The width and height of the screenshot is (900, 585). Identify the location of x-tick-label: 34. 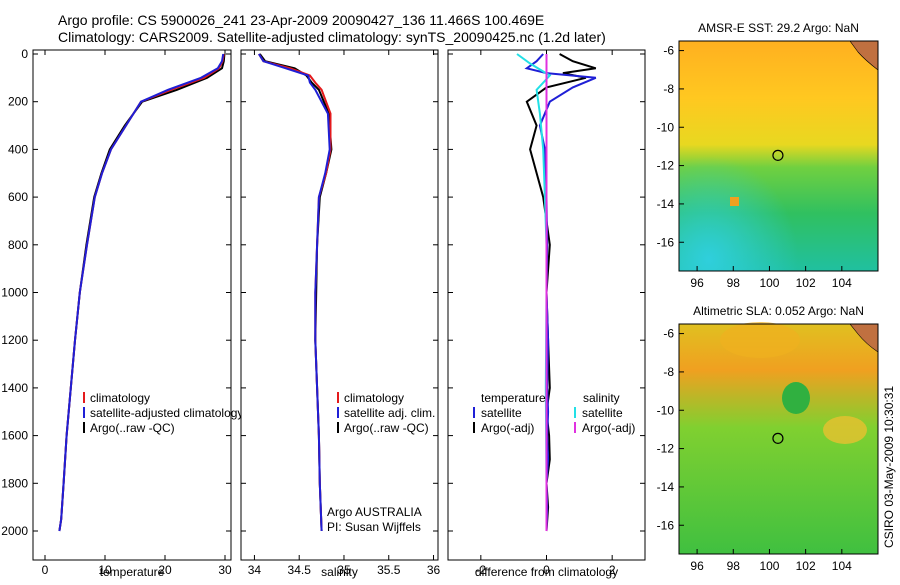
(255, 570).